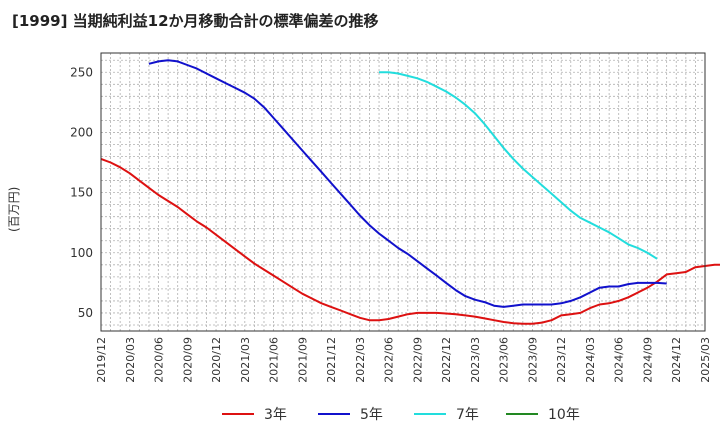 This screenshot has height=440, width=720. Describe the element at coordinates (619, 360) in the screenshot. I see `x-tick-label: 2024/06` at that location.